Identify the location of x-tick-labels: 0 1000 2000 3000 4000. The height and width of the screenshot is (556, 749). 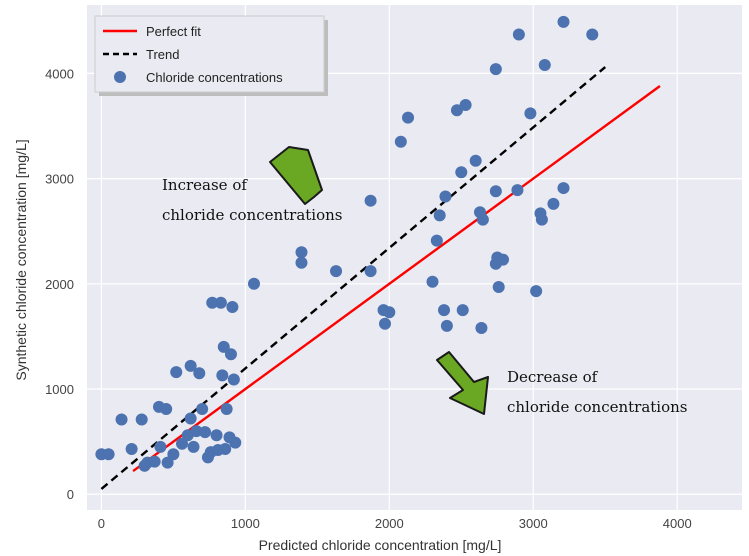
(395, 523).